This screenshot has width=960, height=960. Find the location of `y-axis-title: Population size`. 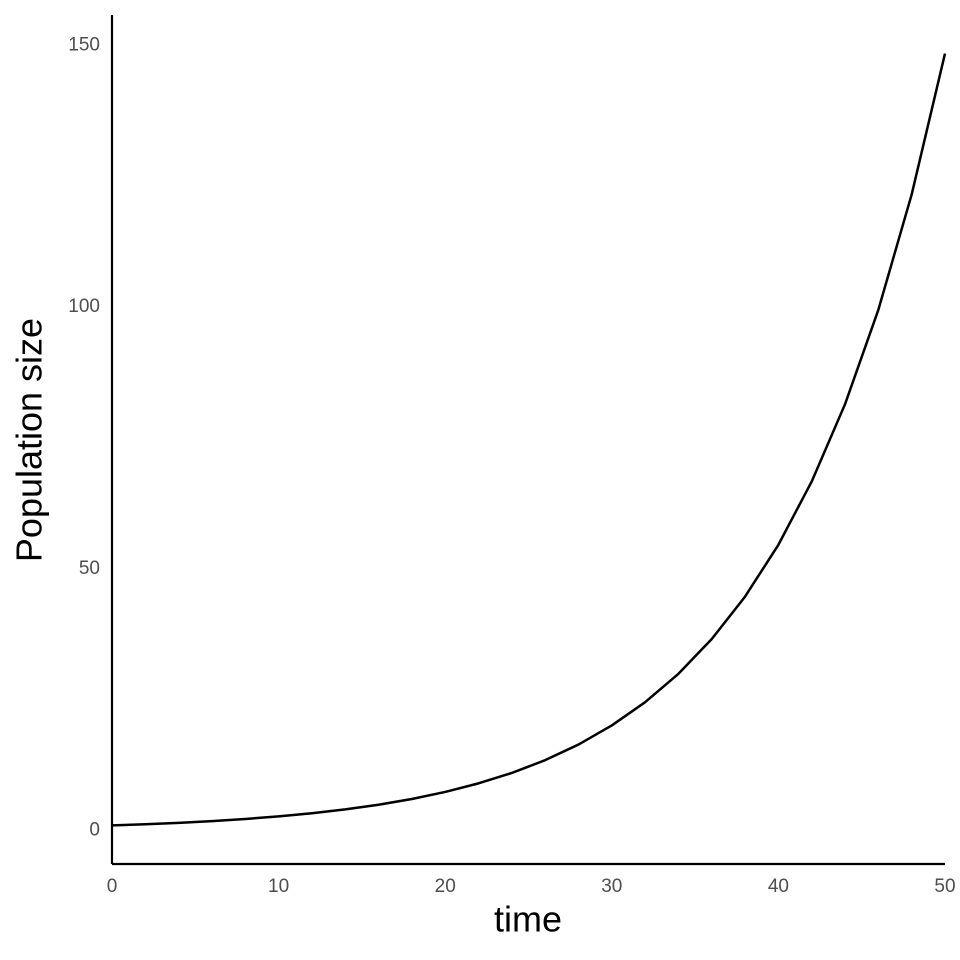

y-axis-title: Population size is located at coordinates (29, 440).